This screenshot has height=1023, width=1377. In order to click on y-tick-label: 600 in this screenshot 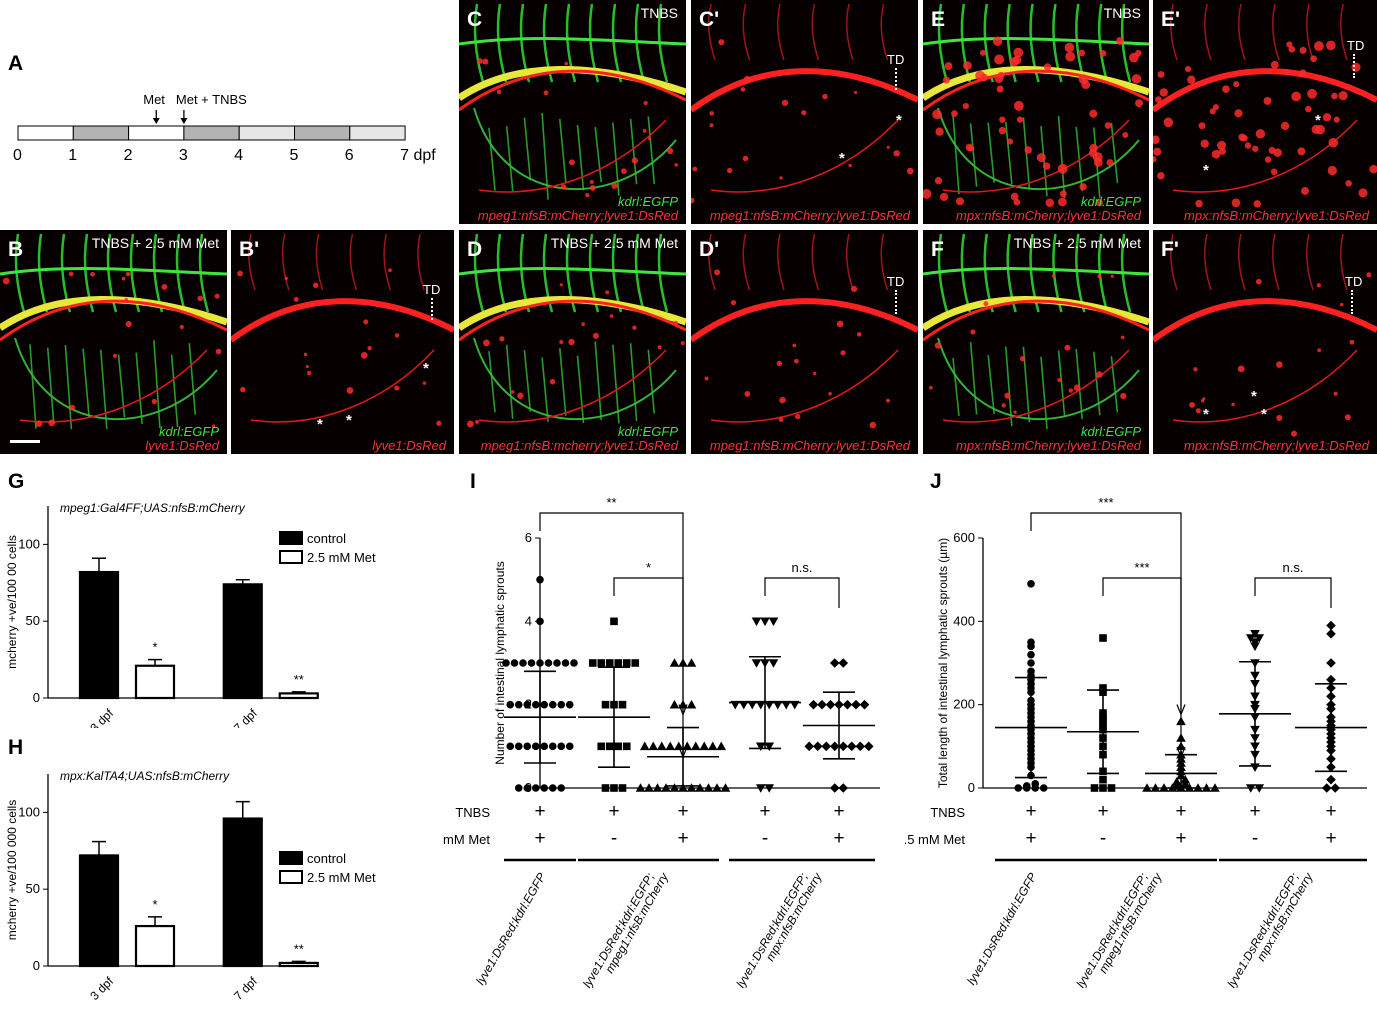, I will do `click(964, 537)`.